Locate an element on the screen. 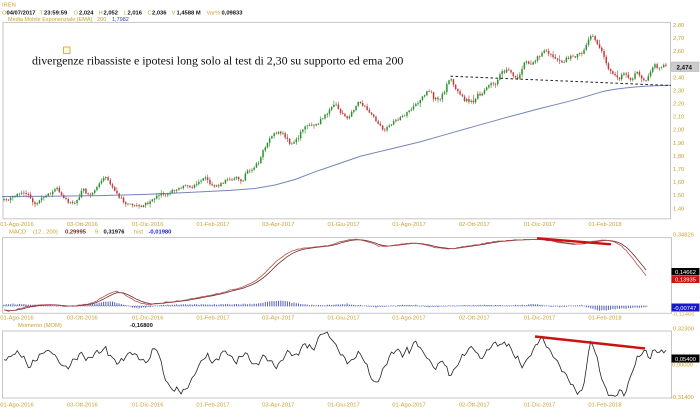  svg-text: -0,31400 is located at coordinates (682, 398).